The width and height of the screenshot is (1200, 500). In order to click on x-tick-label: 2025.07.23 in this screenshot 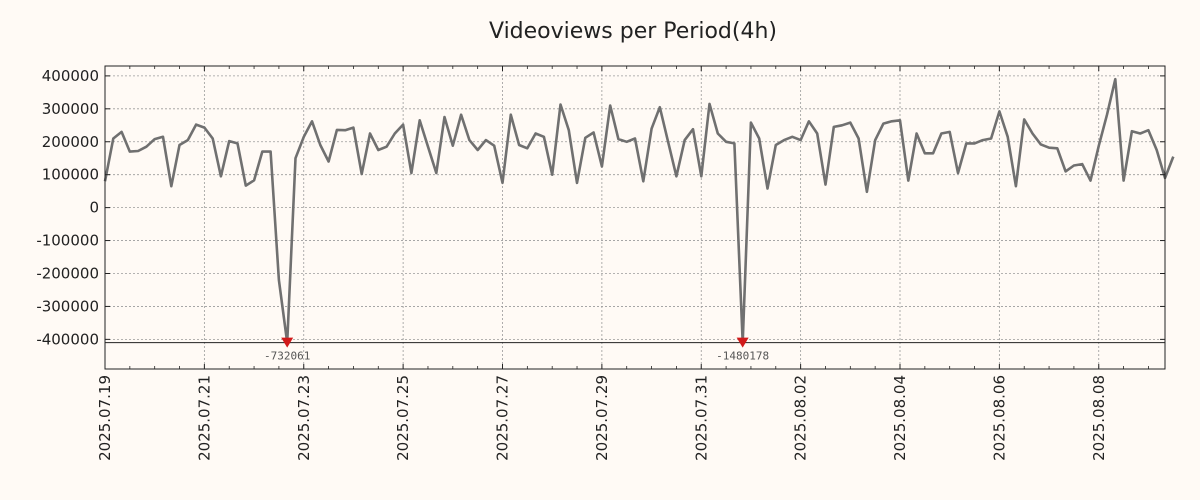, I will do `click(304, 418)`.